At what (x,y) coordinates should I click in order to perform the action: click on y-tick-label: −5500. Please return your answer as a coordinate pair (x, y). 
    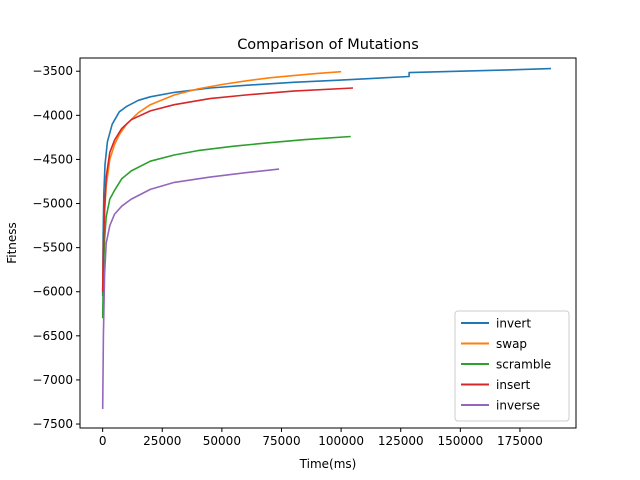
    Looking at the image, I should click on (52, 248).